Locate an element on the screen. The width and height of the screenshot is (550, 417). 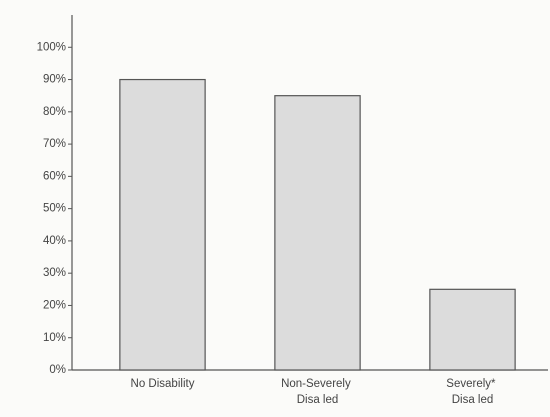
y-tick-label: 10% is located at coordinates (54, 338).